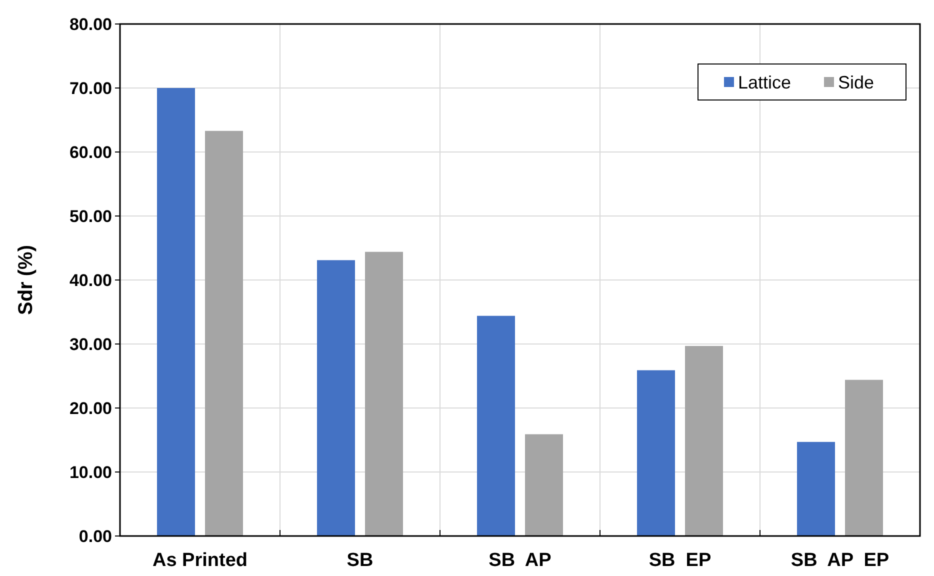 This screenshot has height=576, width=934. Describe the element at coordinates (90, 408) in the screenshot. I see `y-tick-label: 20.00` at that location.